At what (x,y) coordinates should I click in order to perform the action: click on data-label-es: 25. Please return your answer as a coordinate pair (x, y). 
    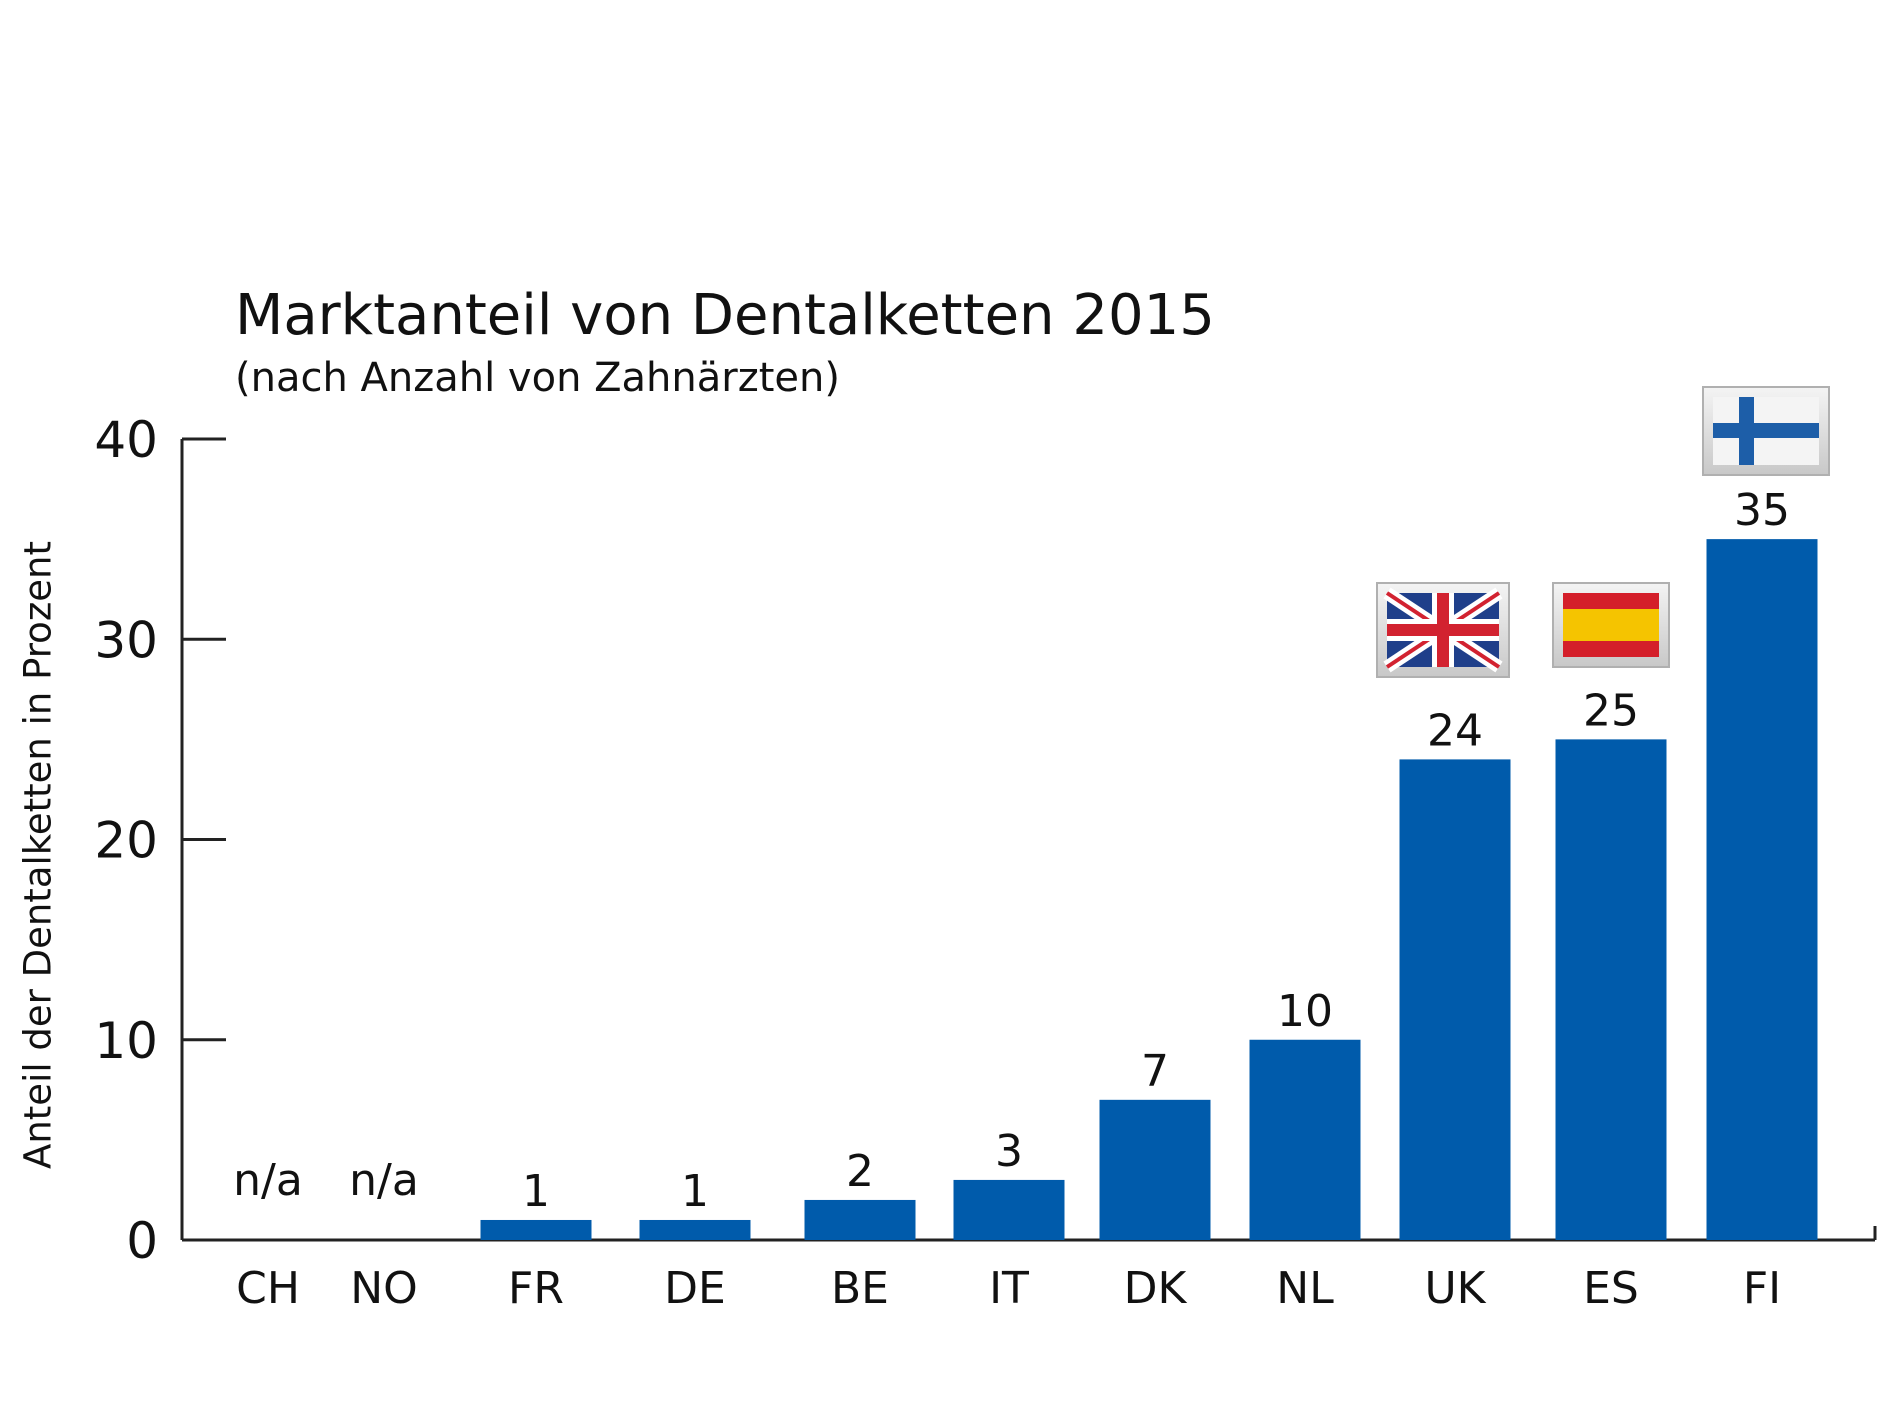
    Looking at the image, I should click on (1611, 710).